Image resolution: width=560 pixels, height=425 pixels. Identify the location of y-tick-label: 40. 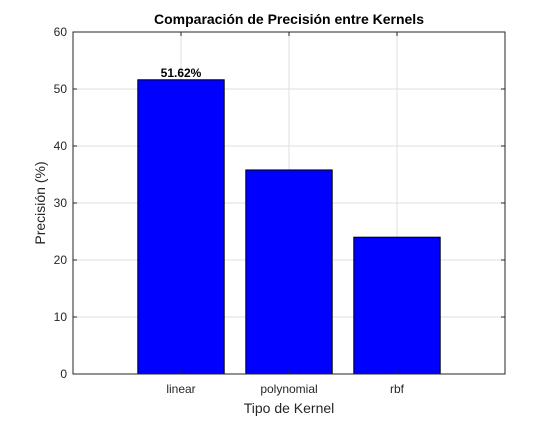
(61, 146).